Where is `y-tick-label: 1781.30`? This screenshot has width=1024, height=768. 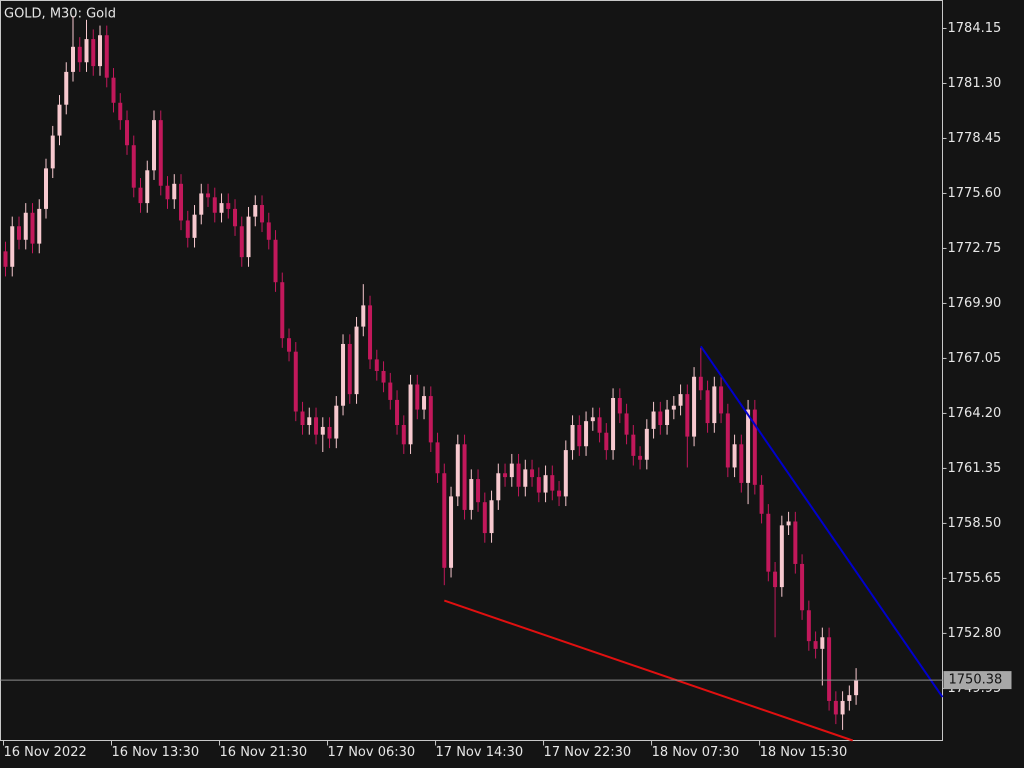
y-tick-label: 1781.30 is located at coordinates (975, 83).